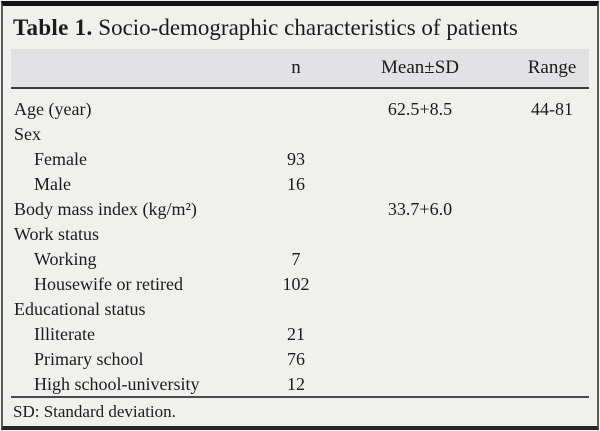  Describe the element at coordinates (64, 333) in the screenshot. I see `row-label: Illiterate` at that location.